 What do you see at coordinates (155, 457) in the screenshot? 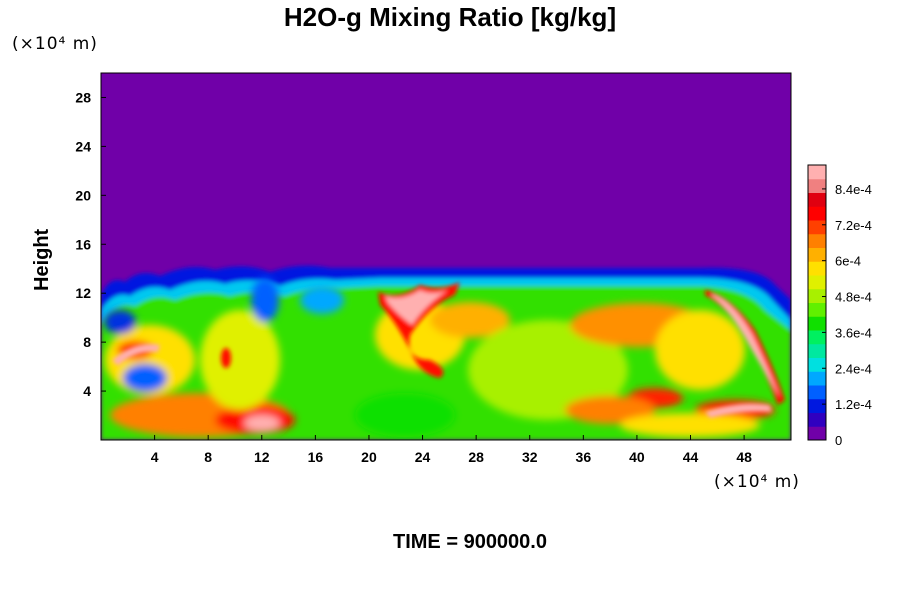
I see `x-tick-label: 4` at bounding box center [155, 457].